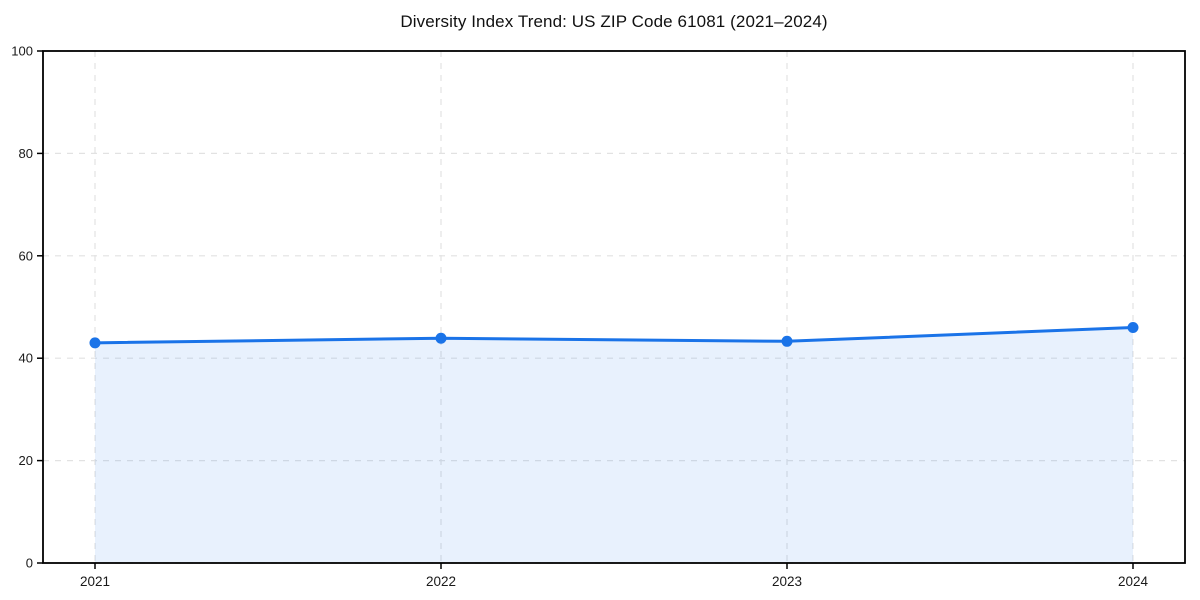 This screenshot has width=1200, height=600. I want to click on y-axis-tick-label: 100, so click(22, 51).